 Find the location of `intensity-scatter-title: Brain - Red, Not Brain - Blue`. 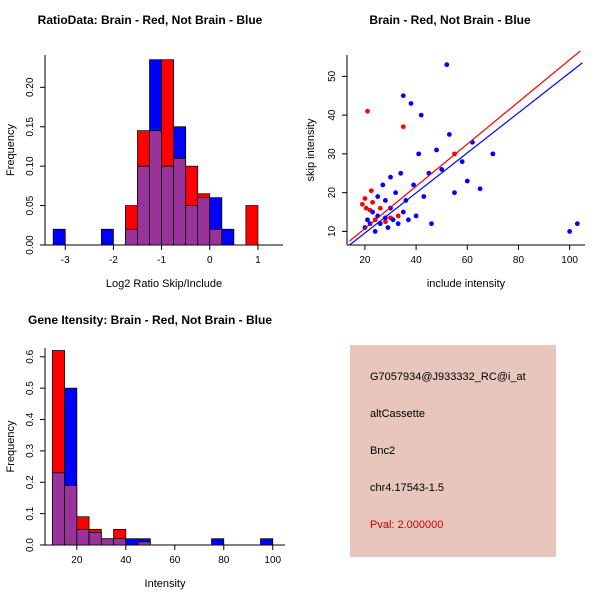

intensity-scatter-title: Brain - Red, Not Brain - Blue is located at coordinates (450, 20).